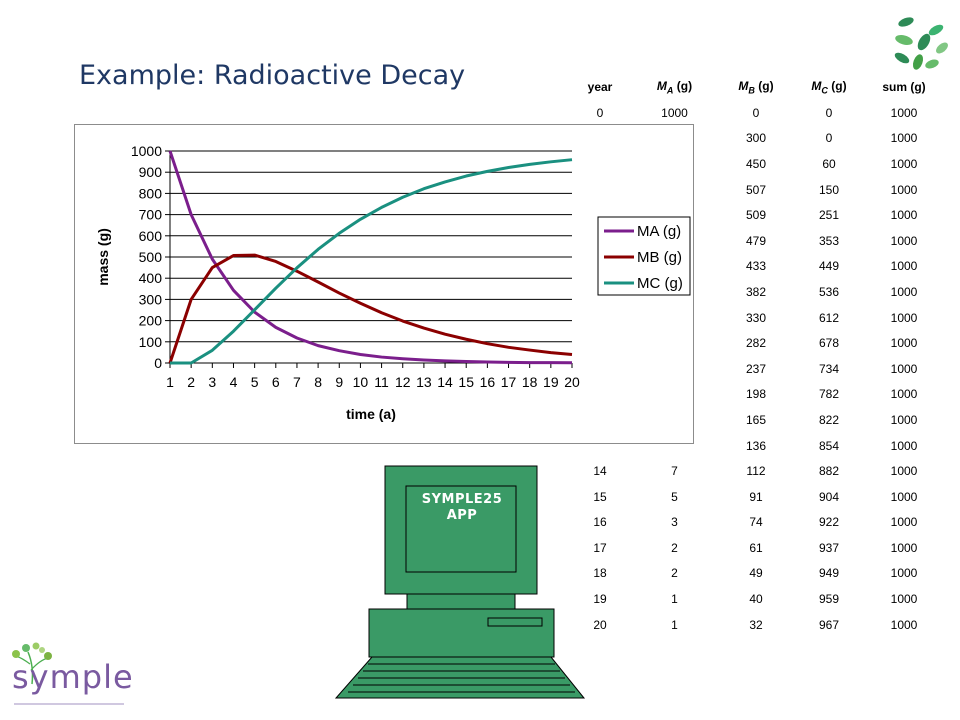  Describe the element at coordinates (659, 231) in the screenshot. I see `legend-label: MA (g)` at that location.